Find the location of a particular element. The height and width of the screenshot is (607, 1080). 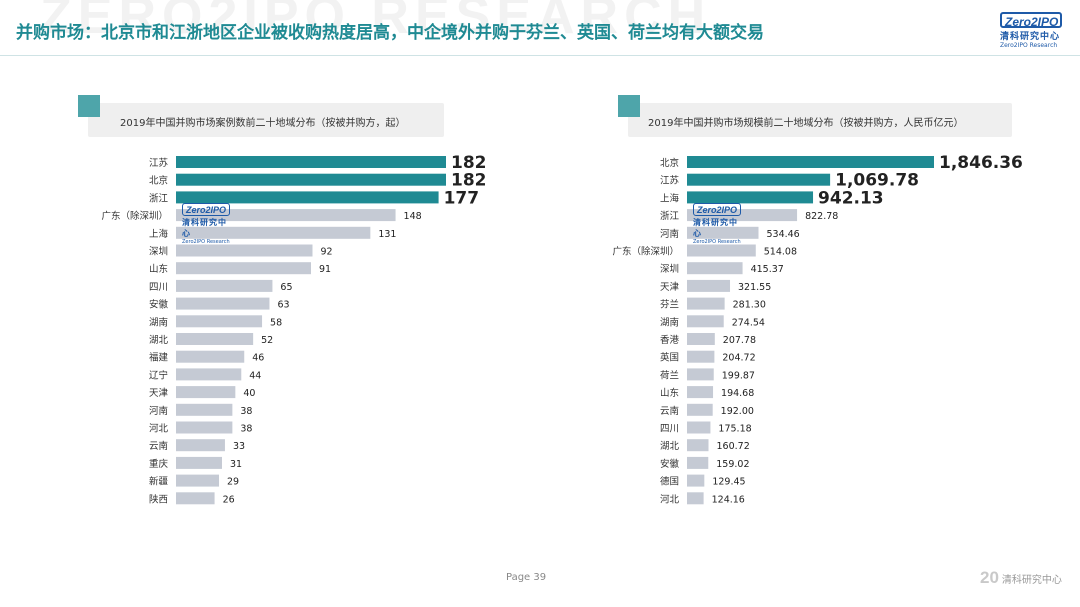

value-label: 182 is located at coordinates (469, 181).